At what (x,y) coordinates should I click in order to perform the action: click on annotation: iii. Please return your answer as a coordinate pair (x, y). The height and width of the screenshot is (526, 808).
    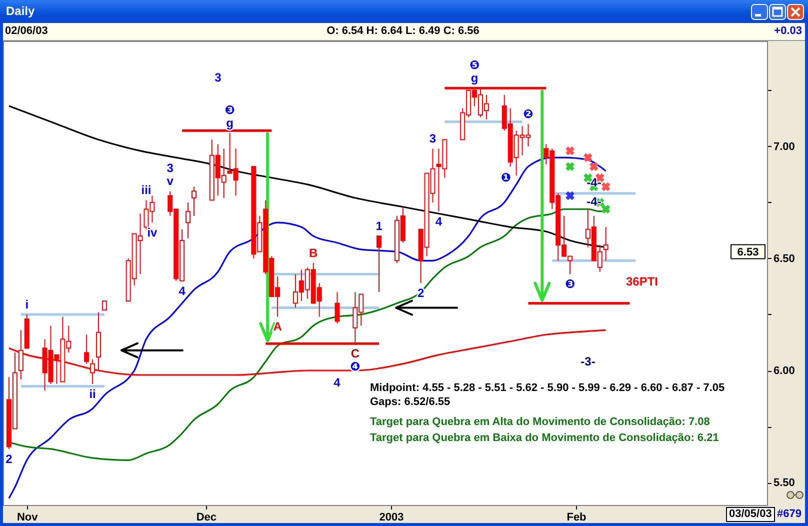
    Looking at the image, I should click on (146, 190).